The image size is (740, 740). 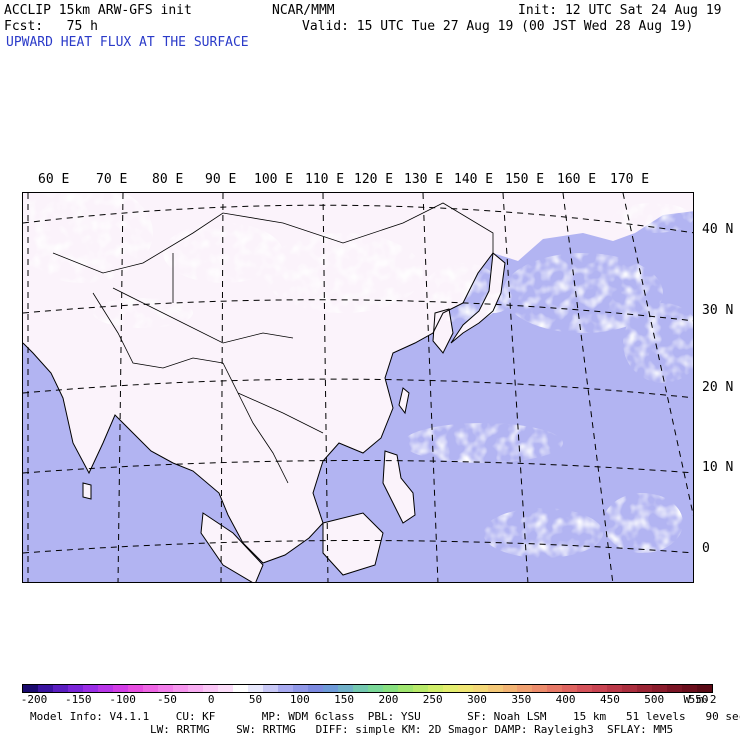 What do you see at coordinates (432, 699) in the screenshot?
I see `colorbar-tick-label: 250` at bounding box center [432, 699].